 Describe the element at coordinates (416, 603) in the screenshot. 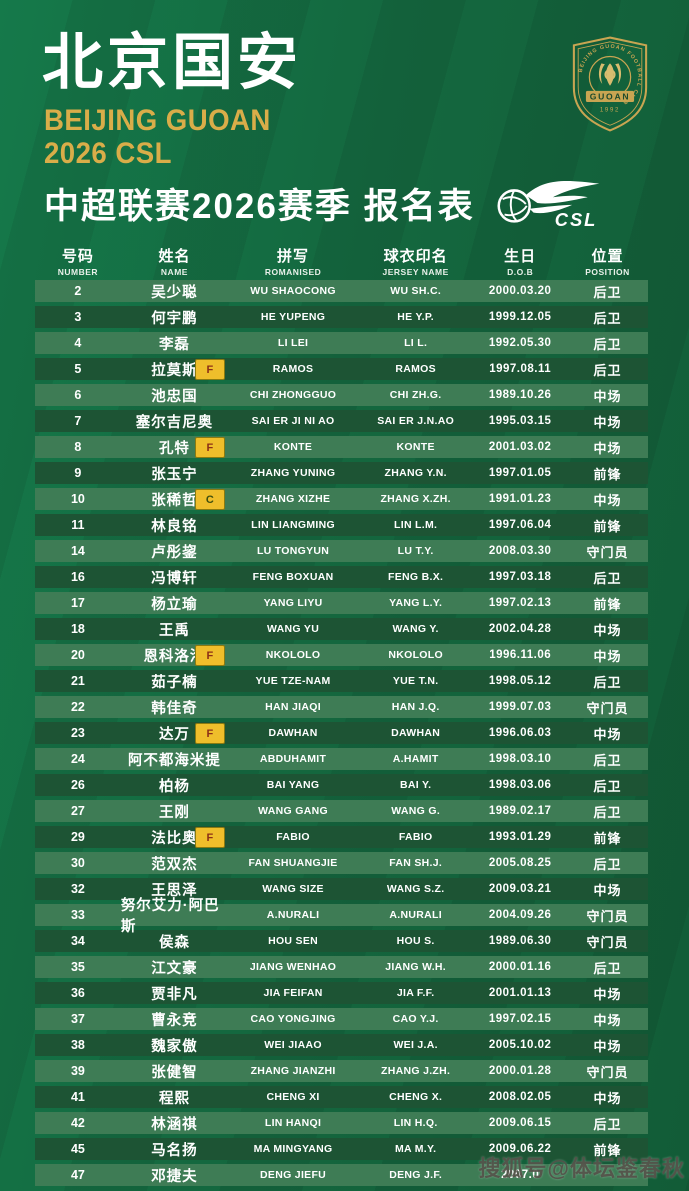

I see `cell-jersey-name: YANG L.Y.` at that location.